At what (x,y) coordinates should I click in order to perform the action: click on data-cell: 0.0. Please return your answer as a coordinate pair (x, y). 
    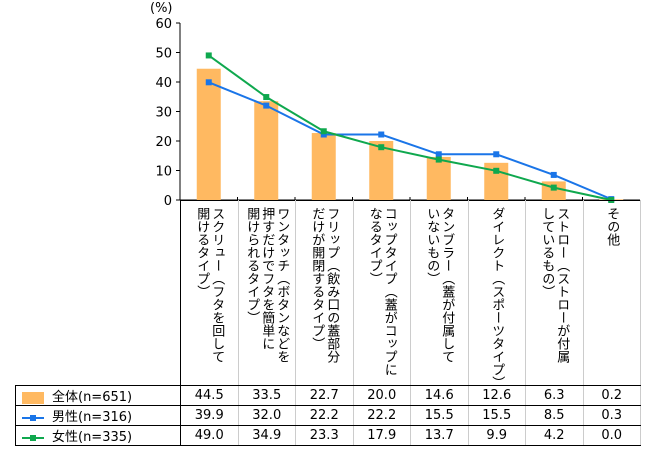
    Looking at the image, I should click on (611, 435).